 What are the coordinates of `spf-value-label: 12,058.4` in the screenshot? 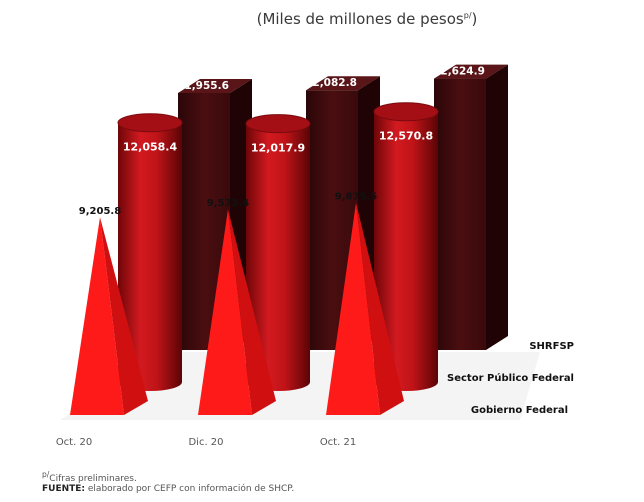 It's located at (150, 147).